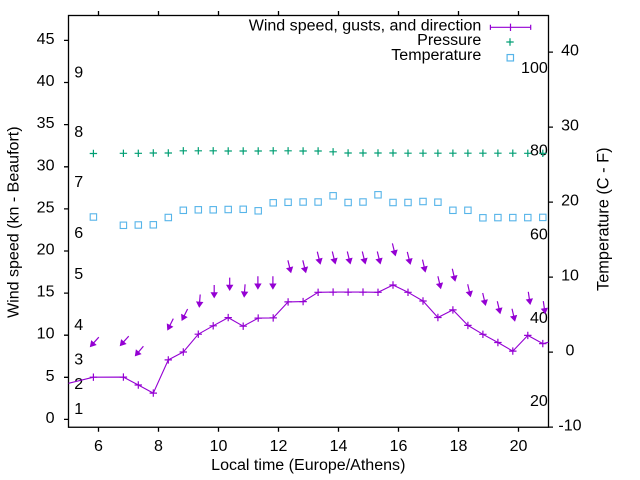 Image resolution: width=640 pixels, height=480 pixels. What do you see at coordinates (365, 26) in the screenshot?
I see `svg-text:Wind speed, gusts, and directi: Wind speed, gusts, and direction` at bounding box center [365, 26].